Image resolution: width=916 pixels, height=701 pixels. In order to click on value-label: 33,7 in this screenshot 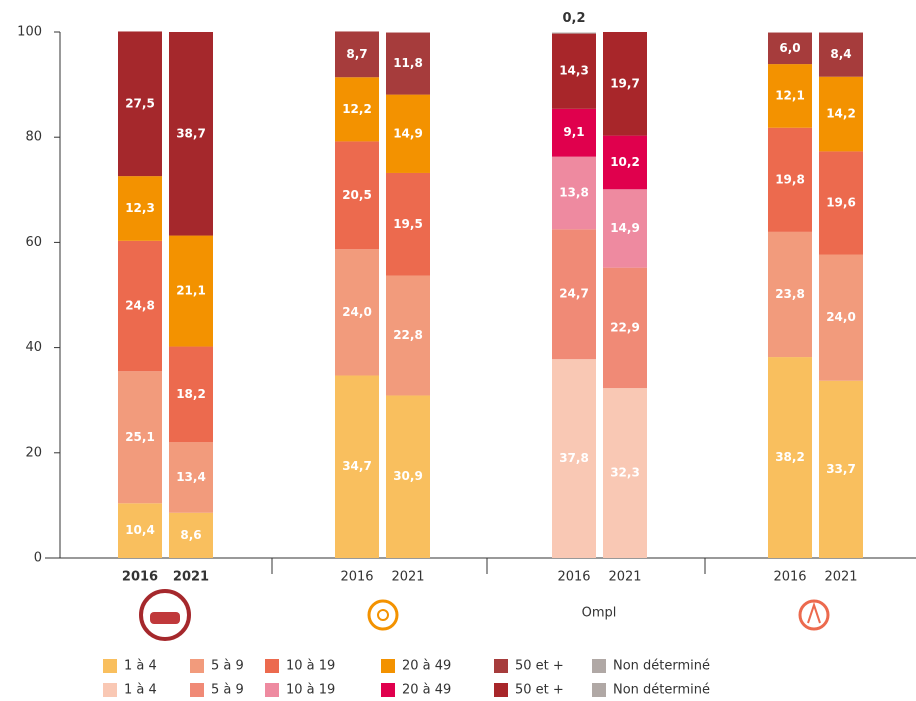, I will do `click(841, 469)`.